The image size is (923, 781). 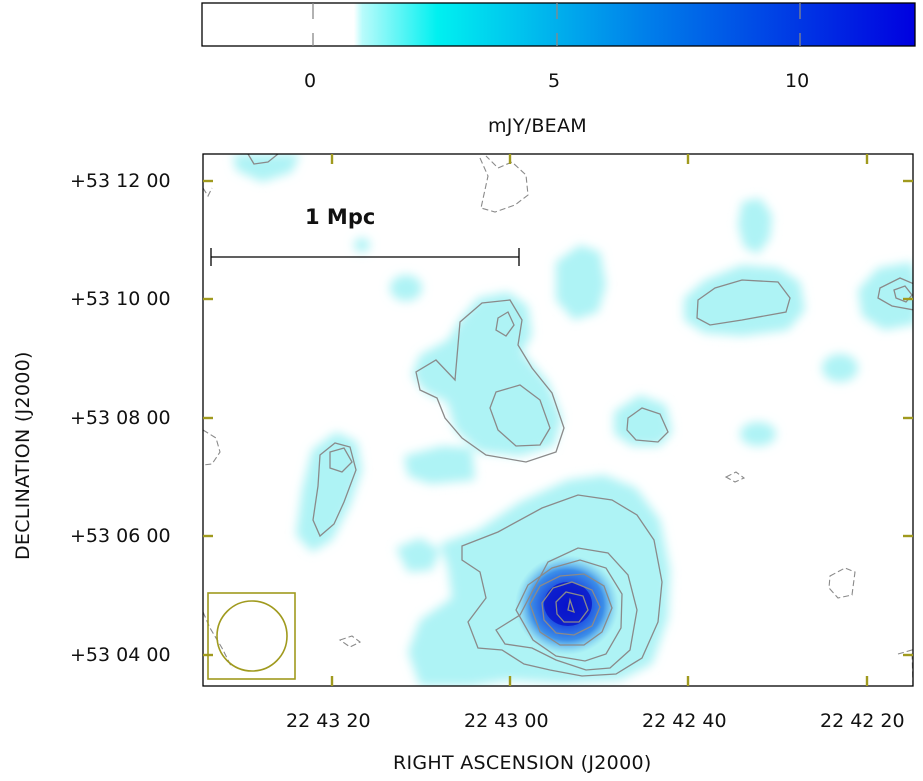 What do you see at coordinates (554, 81) in the screenshot?
I see `colorbar-tick-label-5: 5` at bounding box center [554, 81].